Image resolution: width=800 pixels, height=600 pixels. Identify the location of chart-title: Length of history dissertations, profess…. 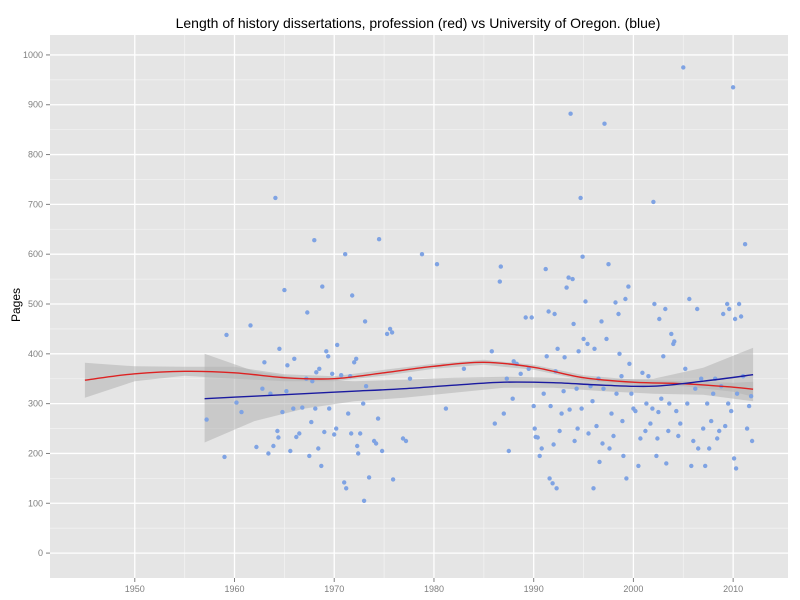
(418, 23).